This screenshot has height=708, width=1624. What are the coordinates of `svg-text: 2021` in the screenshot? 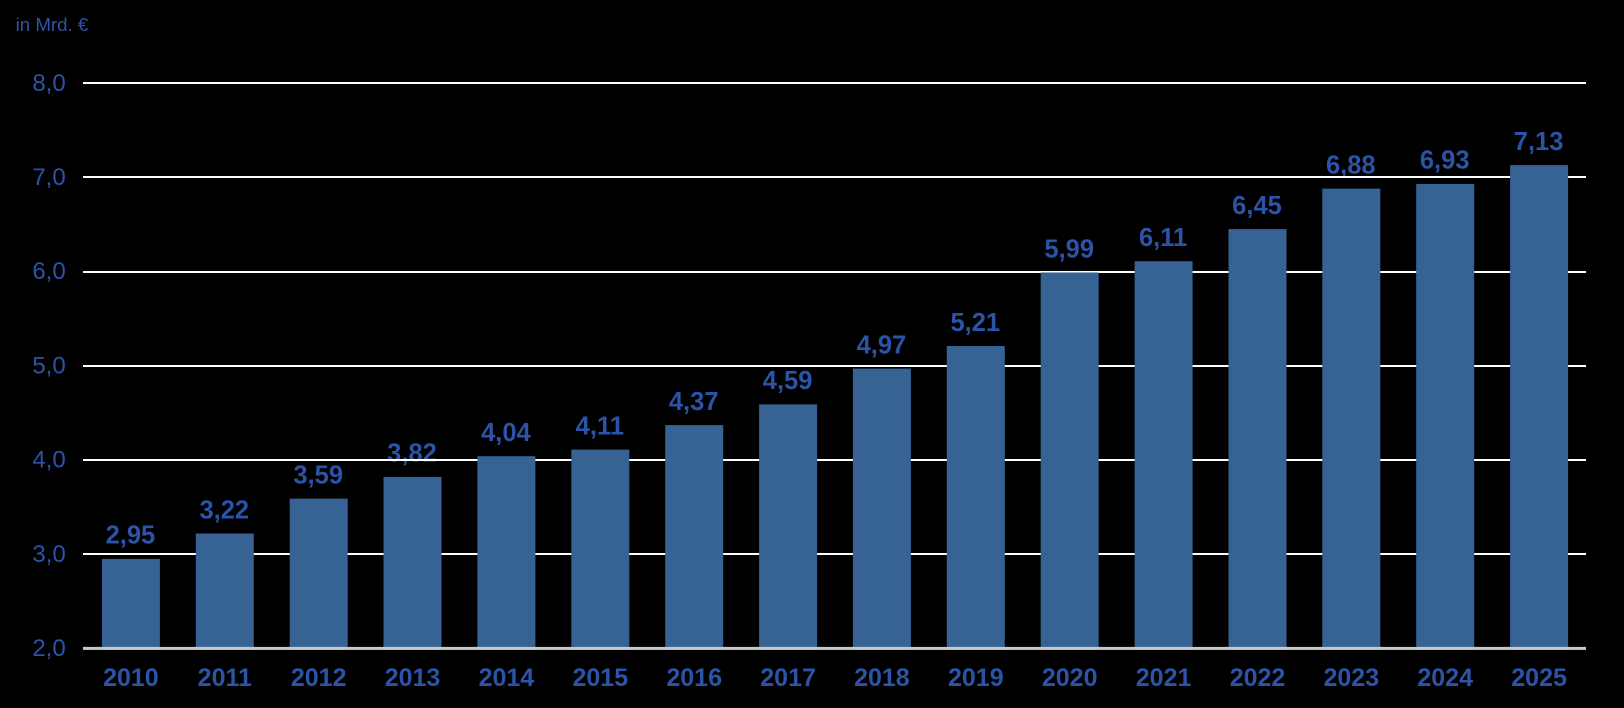 It's located at (1164, 678).